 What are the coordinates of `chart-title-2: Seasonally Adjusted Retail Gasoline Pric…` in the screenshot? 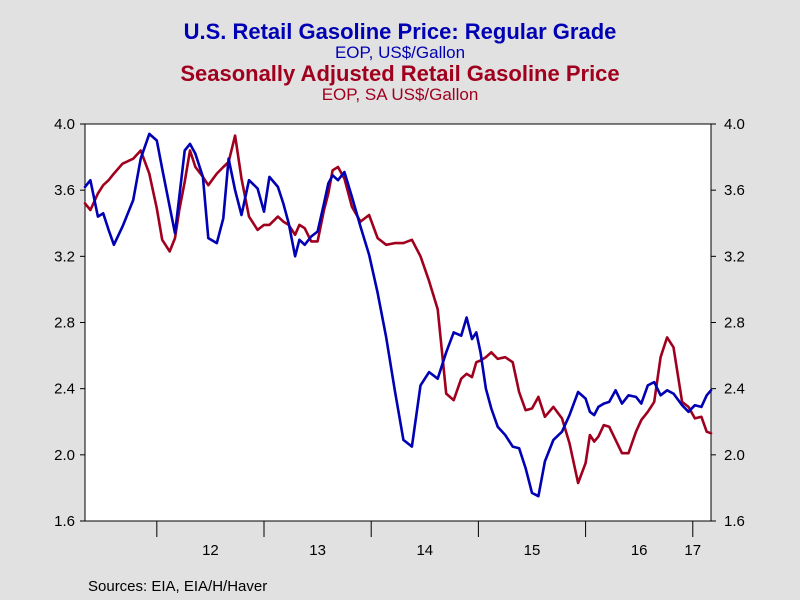 It's located at (400, 73).